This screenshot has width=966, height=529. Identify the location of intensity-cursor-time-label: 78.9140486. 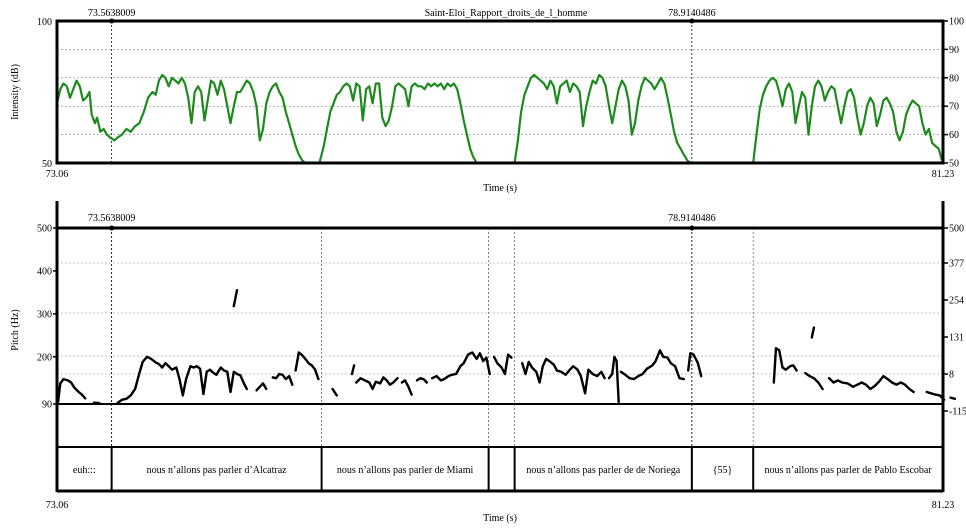
(692, 13).